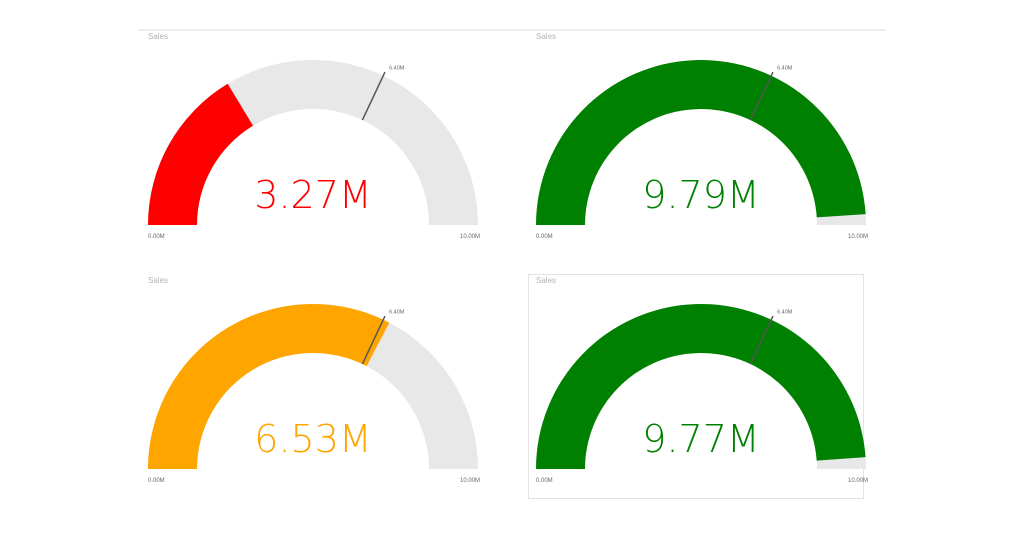 The width and height of the screenshot is (1024, 536). Describe the element at coordinates (700, 195) in the screenshot. I see `gauge-value-label: 9.79M` at that location.